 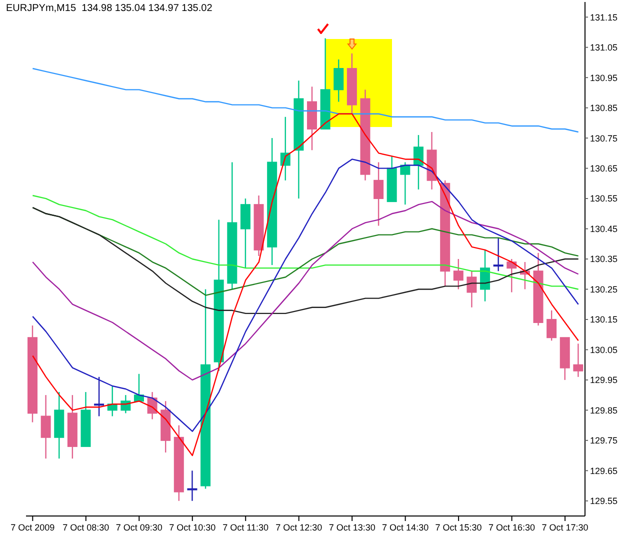 What do you see at coordinates (604, 471) in the screenshot?
I see `y-tick-label: 129.65` at bounding box center [604, 471].